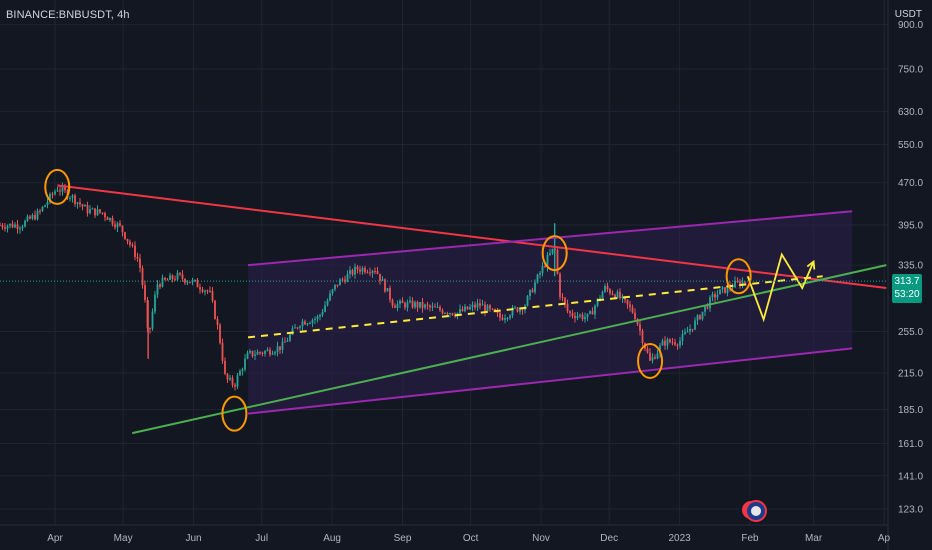  Describe the element at coordinates (68, 15) in the screenshot. I see `symbol-label: BINANCE:BNBUSDT, 4h` at that location.